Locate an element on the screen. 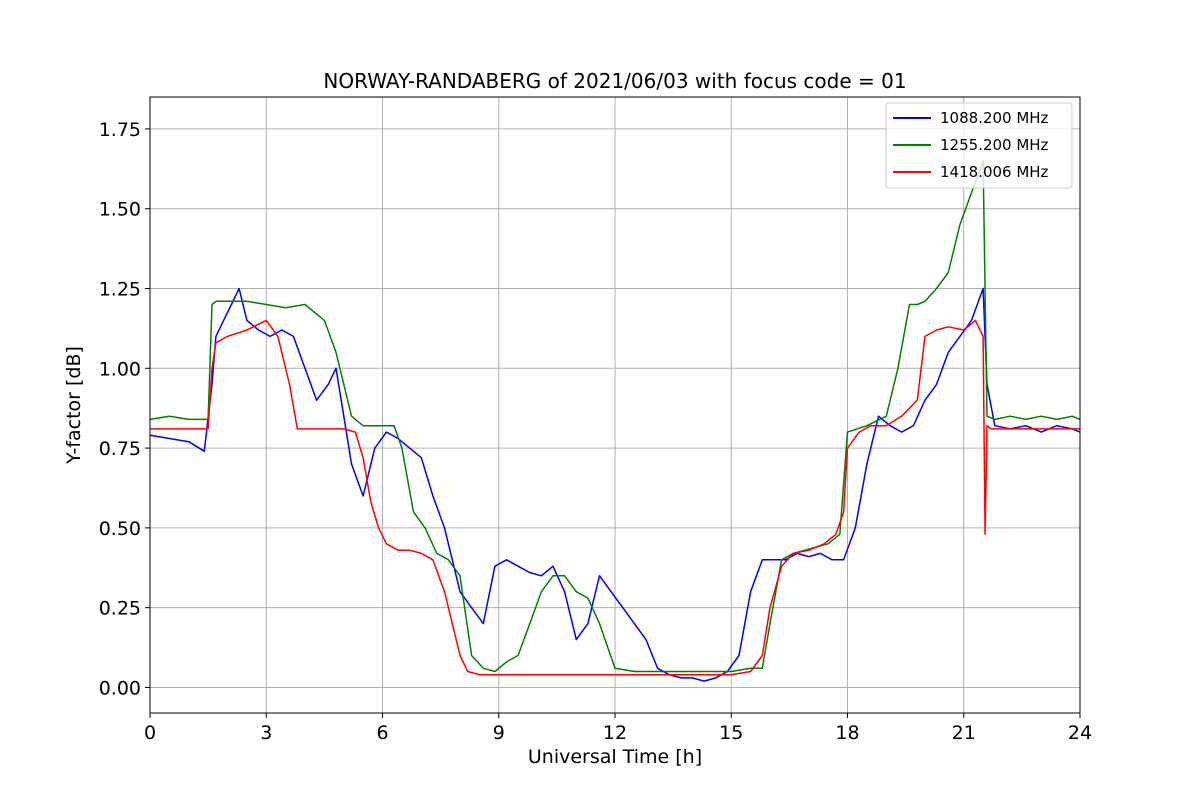 This screenshot has width=1200, height=800. x-axis-label: Universal Time [h] is located at coordinates (615, 757).